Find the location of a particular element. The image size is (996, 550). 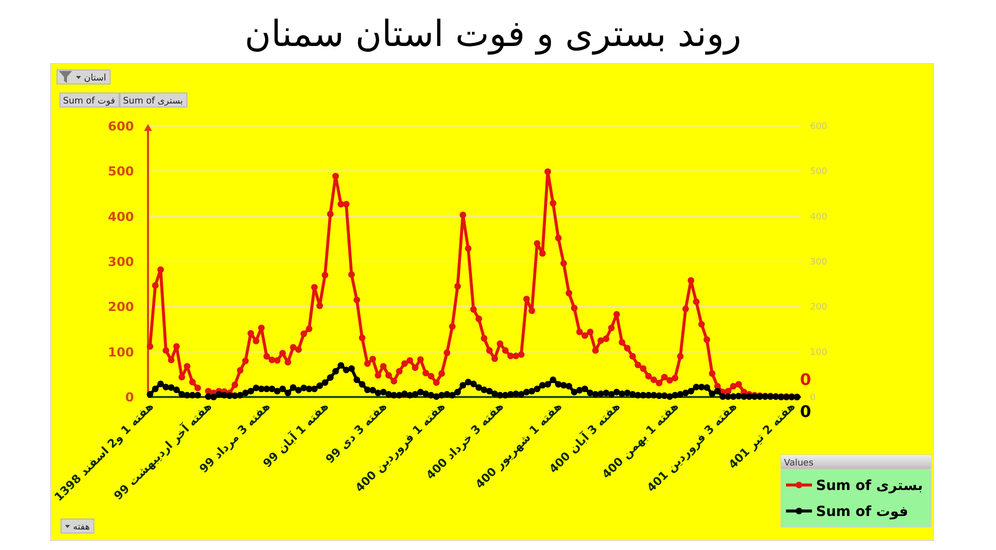

y2-tick-label: 600 is located at coordinates (819, 127).